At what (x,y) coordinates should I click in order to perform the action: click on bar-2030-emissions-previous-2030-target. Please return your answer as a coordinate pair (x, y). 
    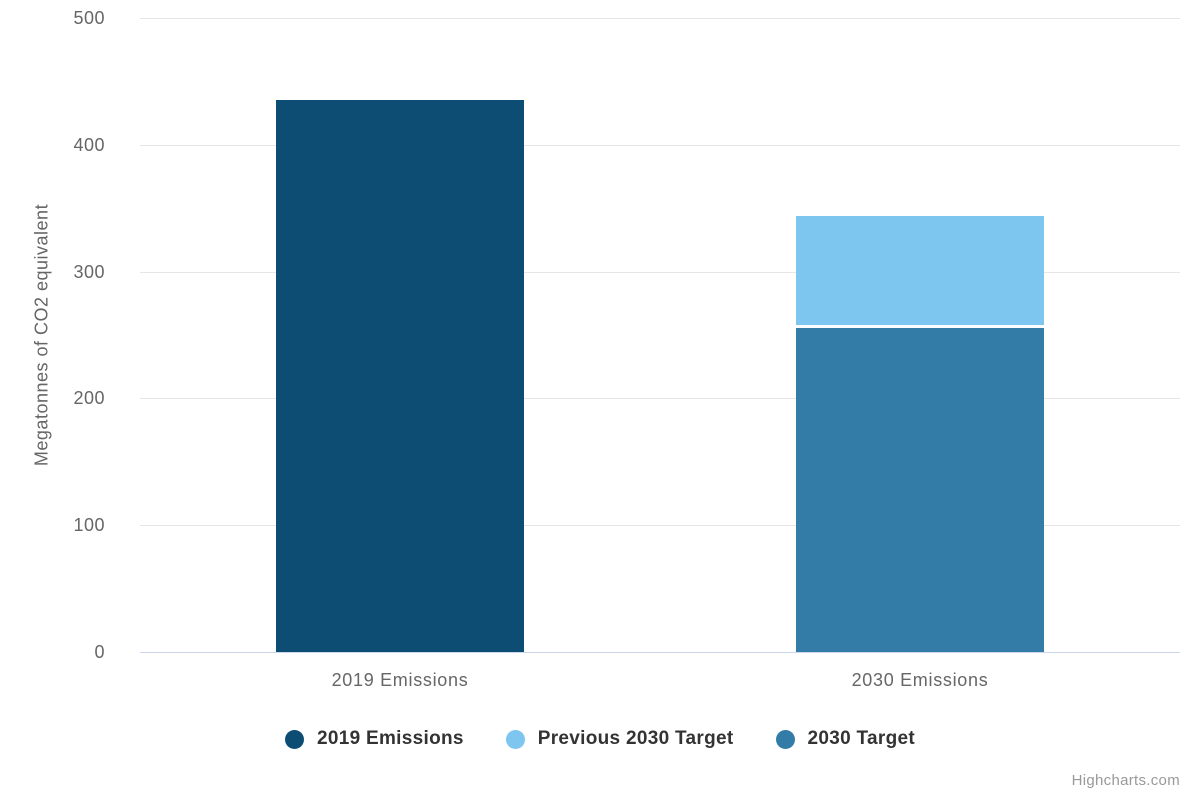
    Looking at the image, I should click on (920, 272).